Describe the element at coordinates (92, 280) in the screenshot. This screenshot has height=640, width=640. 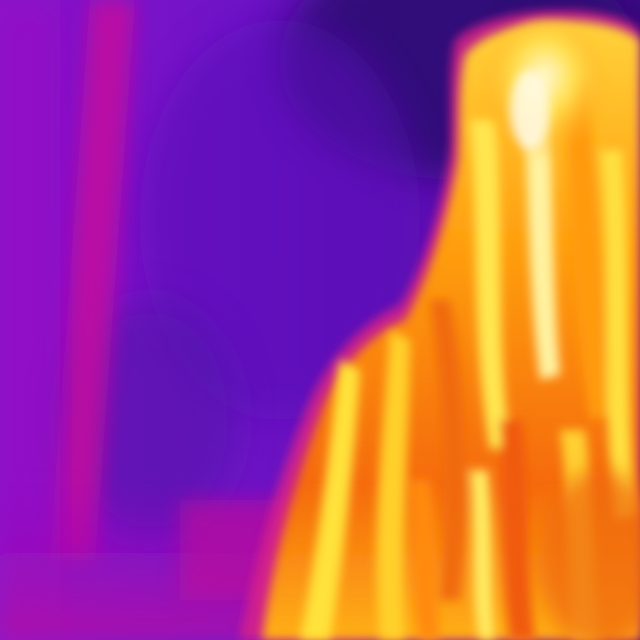
I see `warm-pole` at that location.